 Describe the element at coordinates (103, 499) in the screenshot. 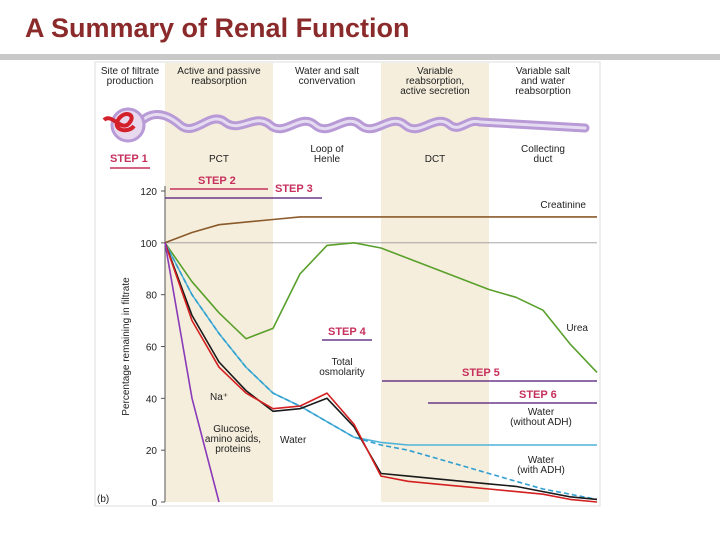

I see `panel-label: (b)` at that location.